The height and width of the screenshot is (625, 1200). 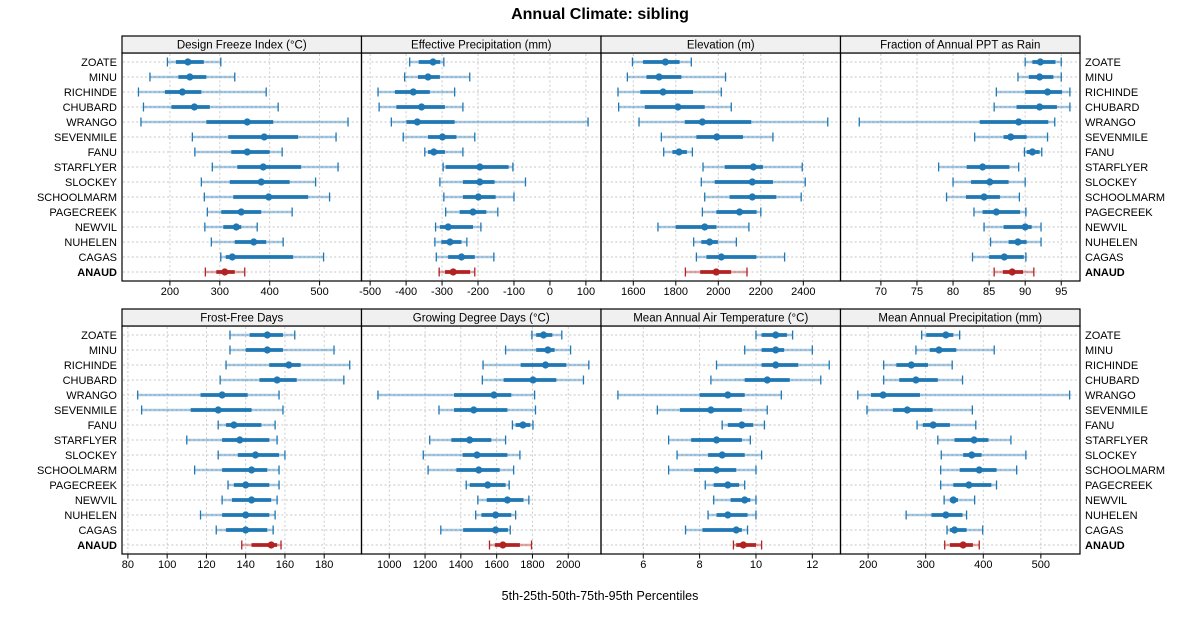 I want to click on site-label: NEWVIL, so click(x=96, y=501).